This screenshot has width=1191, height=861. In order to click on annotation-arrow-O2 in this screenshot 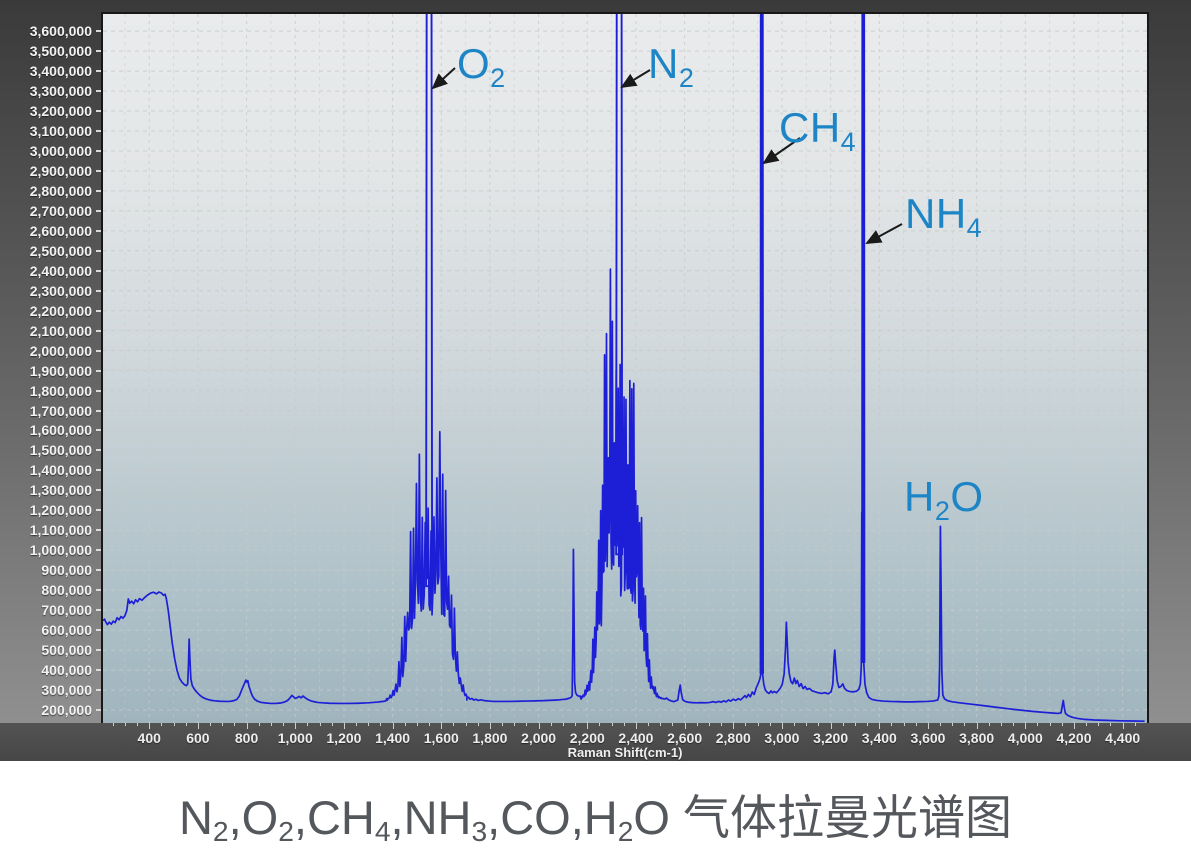, I will do `click(443, 78)`.